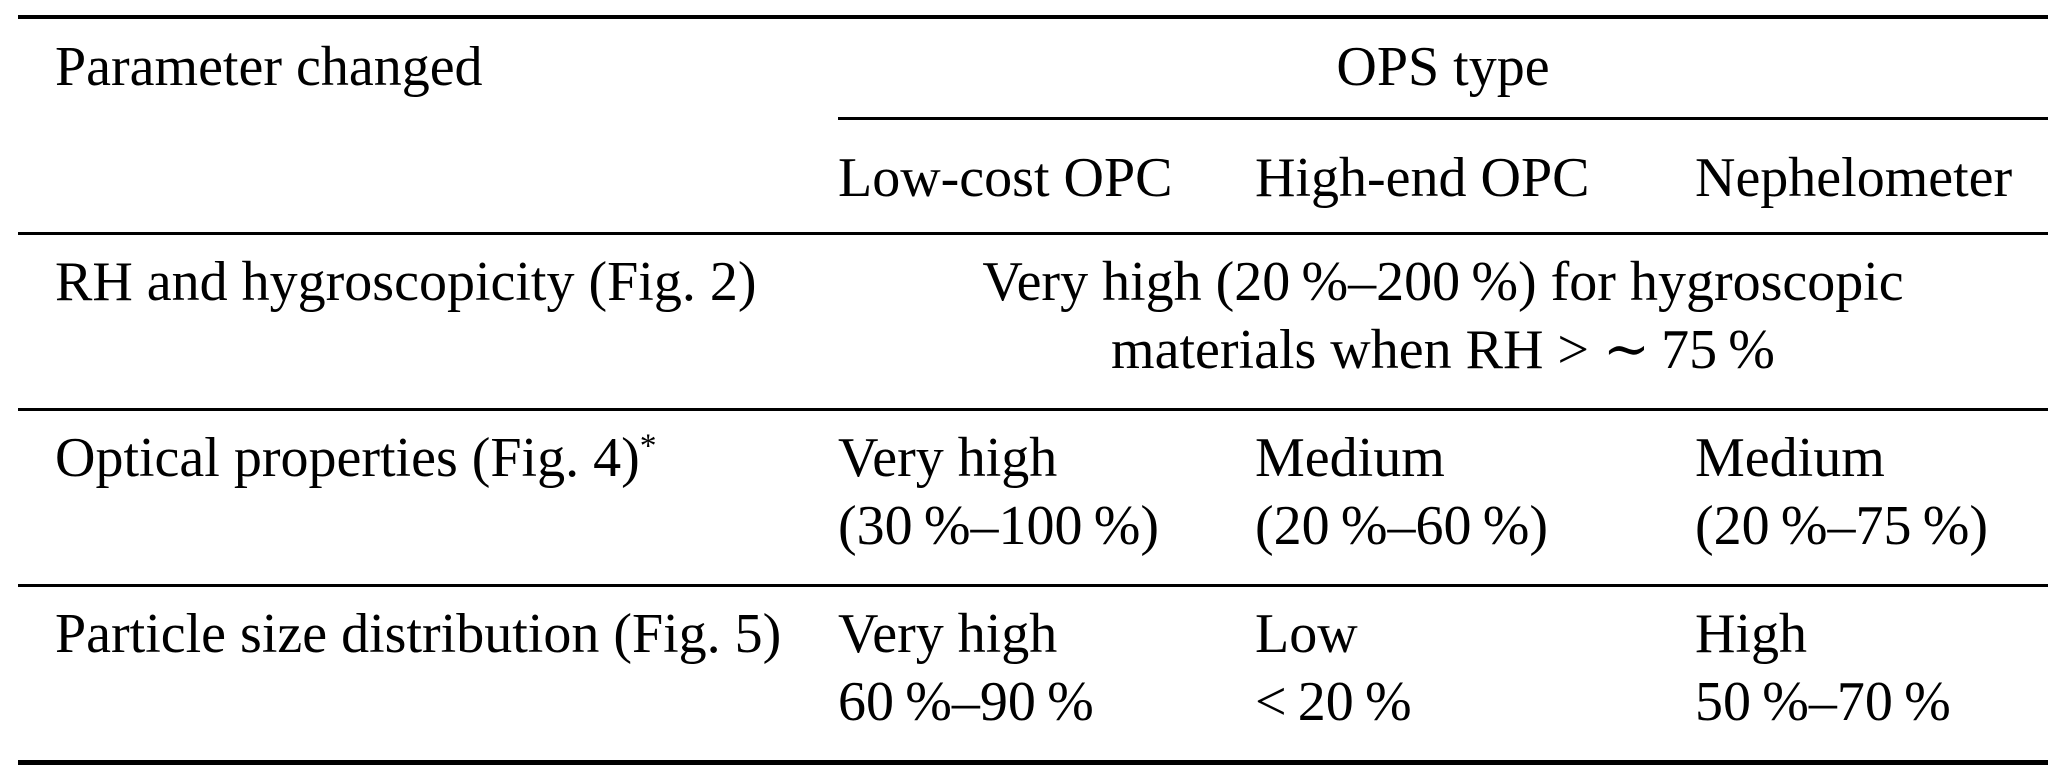 The height and width of the screenshot is (782, 2067). Describe the element at coordinates (966, 702) in the screenshot. I see `value-line2: 60 %–90 %` at that location.